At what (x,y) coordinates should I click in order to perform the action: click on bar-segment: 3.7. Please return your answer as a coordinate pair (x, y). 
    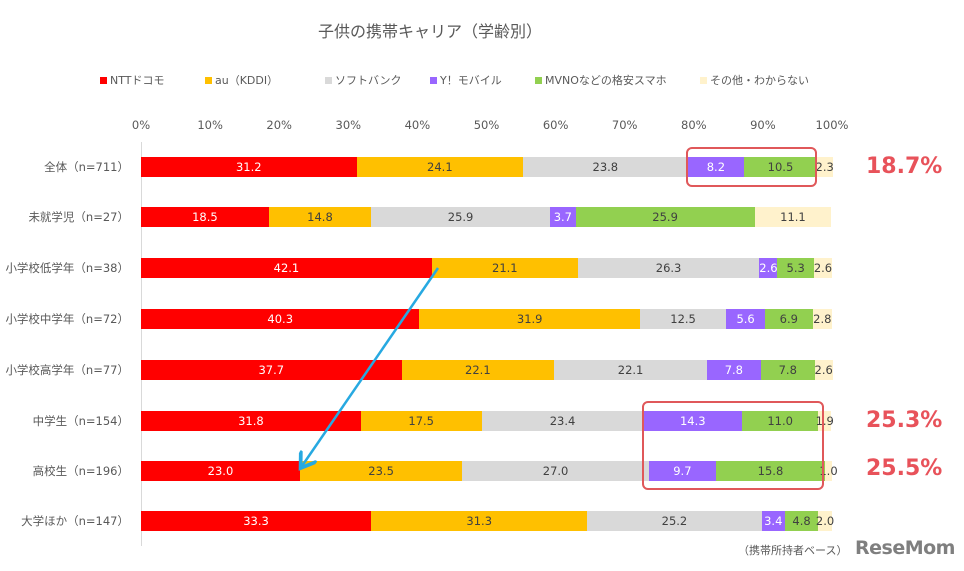
    Looking at the image, I should click on (563, 217).